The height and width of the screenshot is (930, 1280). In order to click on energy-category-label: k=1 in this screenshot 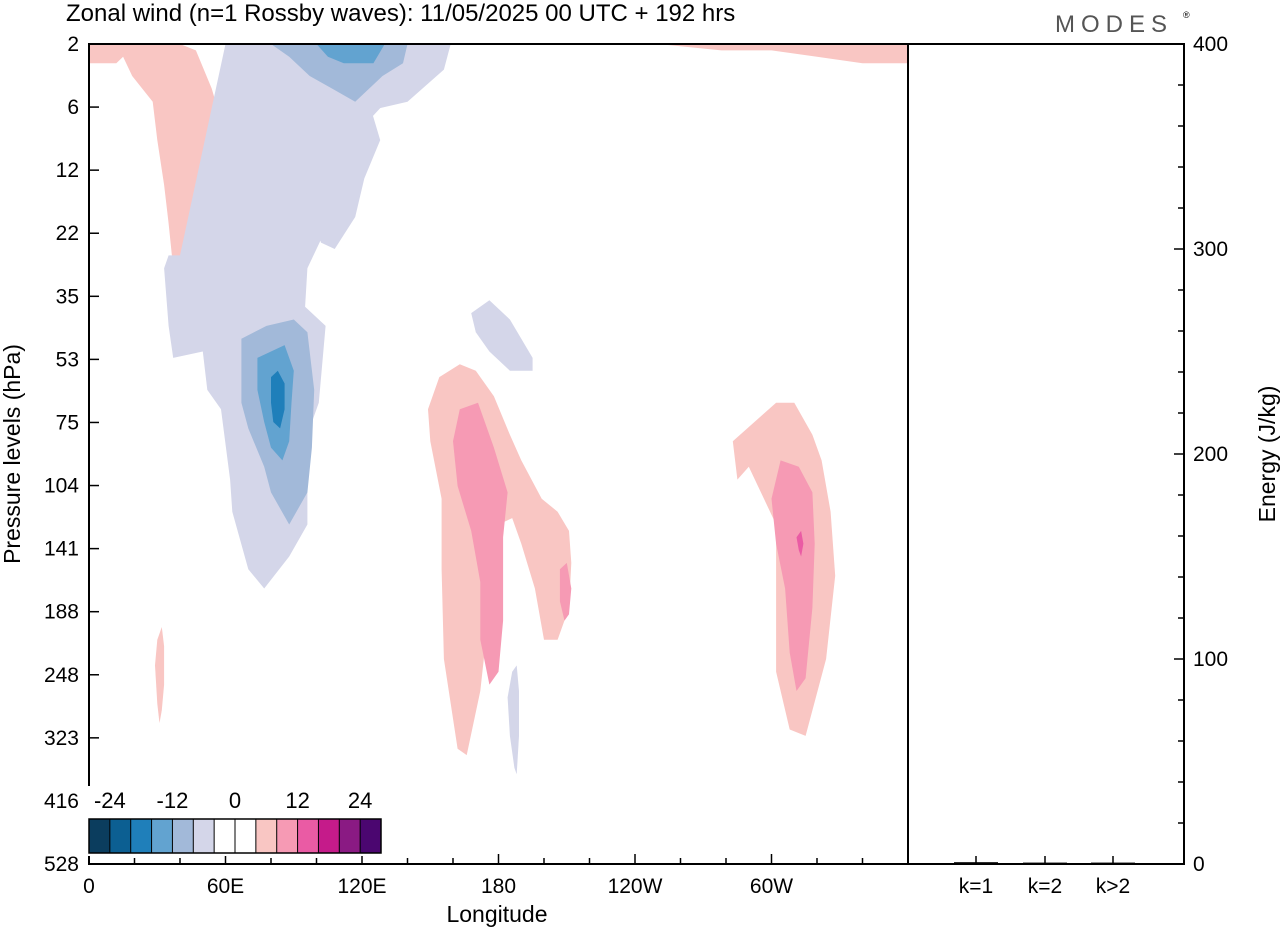, I will do `click(976, 886)`.